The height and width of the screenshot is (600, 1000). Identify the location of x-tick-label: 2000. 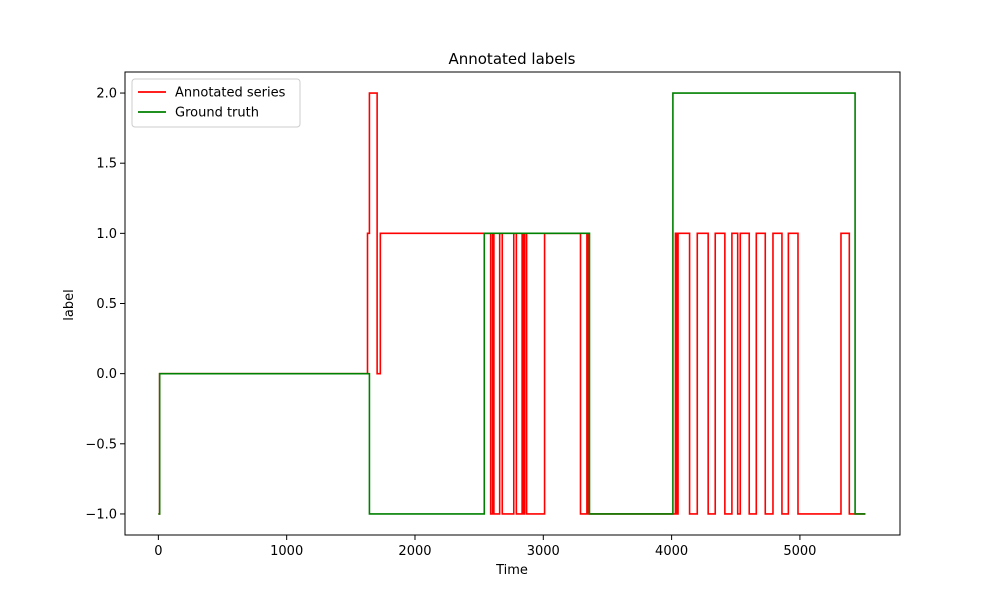
(414, 551).